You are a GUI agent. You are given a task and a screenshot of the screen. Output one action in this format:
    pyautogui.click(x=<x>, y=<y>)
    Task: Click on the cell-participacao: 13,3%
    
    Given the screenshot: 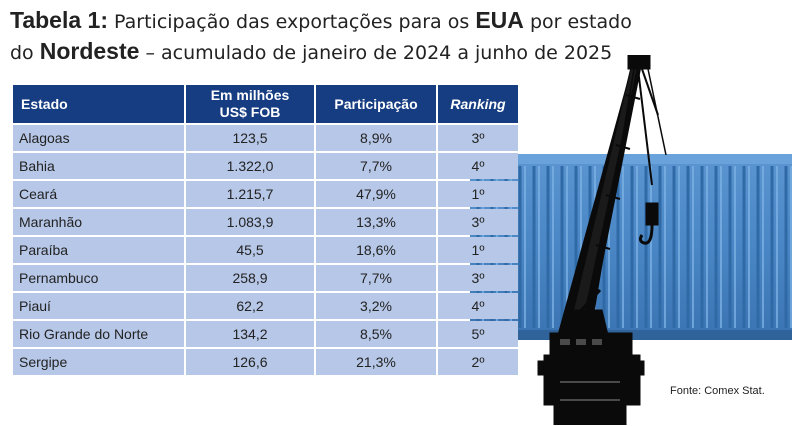 What is the action you would take?
    pyautogui.click(x=376, y=222)
    